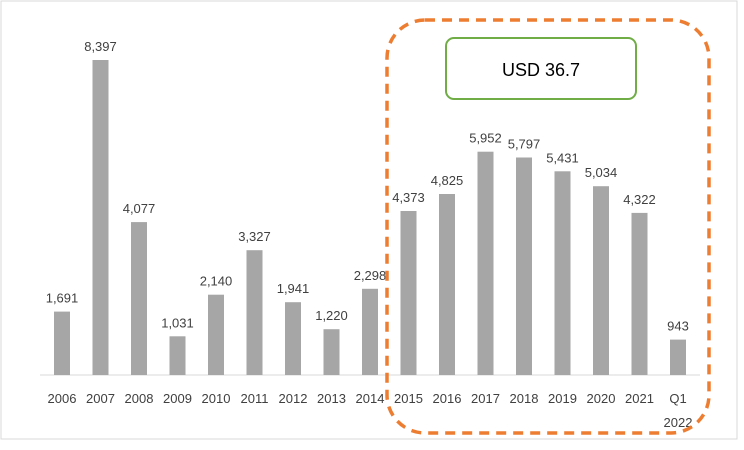 This screenshot has height=450, width=744. What do you see at coordinates (485, 263) in the screenshot?
I see `bar-2017` at bounding box center [485, 263].